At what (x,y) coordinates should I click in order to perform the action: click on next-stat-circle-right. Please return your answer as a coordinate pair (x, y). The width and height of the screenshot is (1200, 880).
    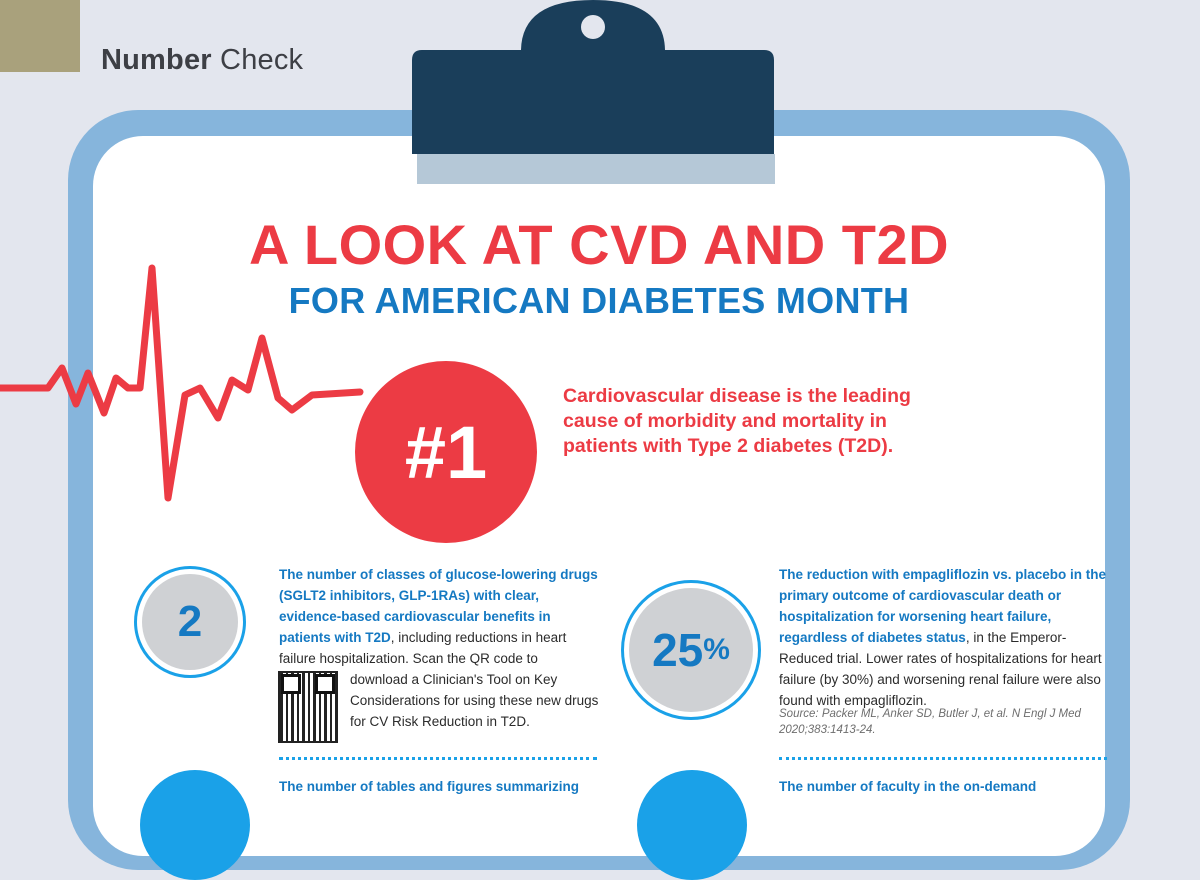
    Looking at the image, I should click on (692, 825).